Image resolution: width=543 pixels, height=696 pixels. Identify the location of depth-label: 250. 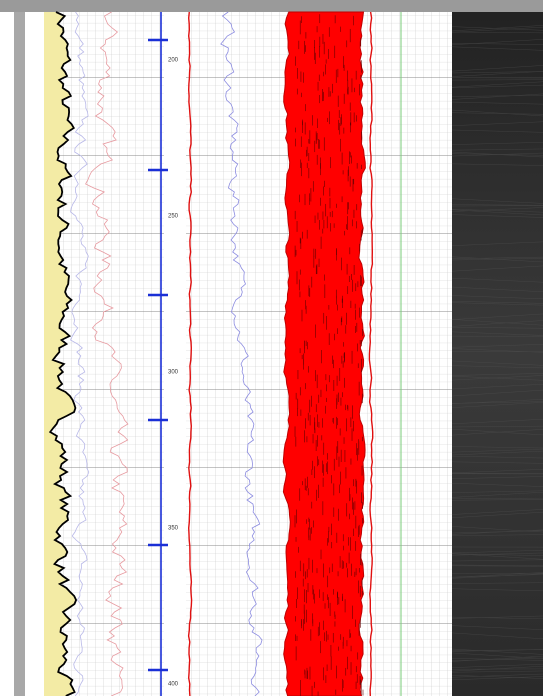
(173, 217).